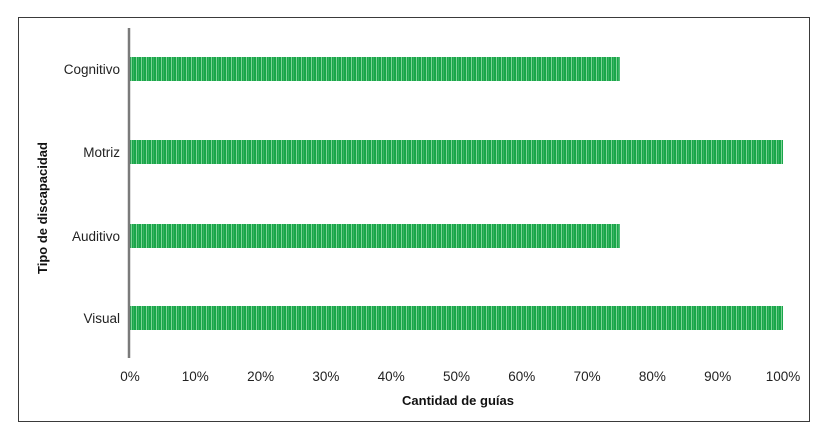  I want to click on x-tick-labels: 0% 10% 20% 30% 40% 50% 60% 70% 80% 90% 100%, so click(460, 376).